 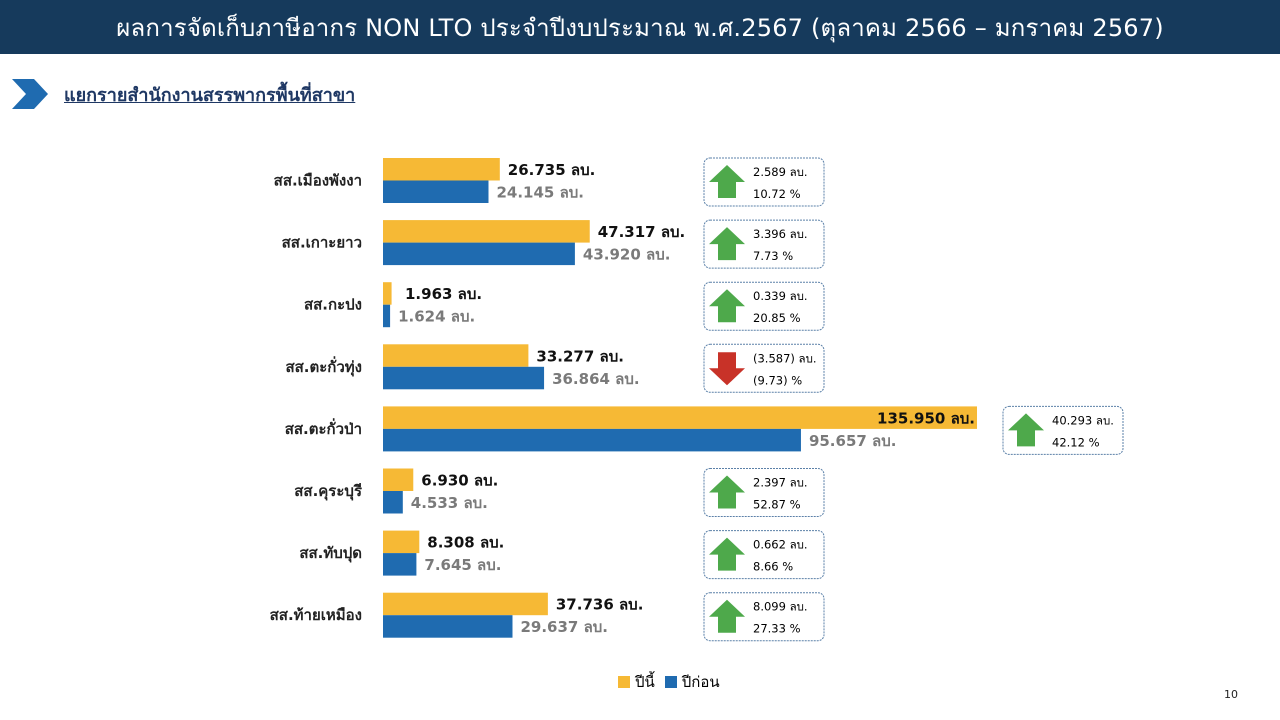 I want to click on chart-legend: ปีนี้ ปีก่อน, so click(x=669, y=682).